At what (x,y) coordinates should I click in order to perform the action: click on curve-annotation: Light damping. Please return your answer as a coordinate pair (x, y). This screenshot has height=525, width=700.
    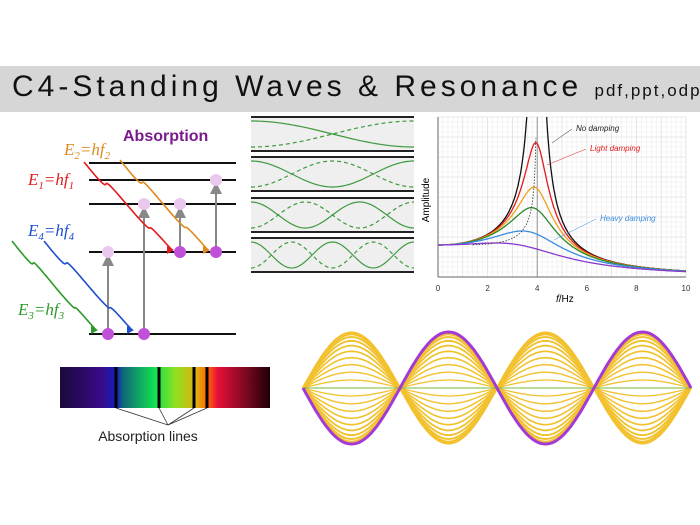
    Looking at the image, I should click on (615, 148).